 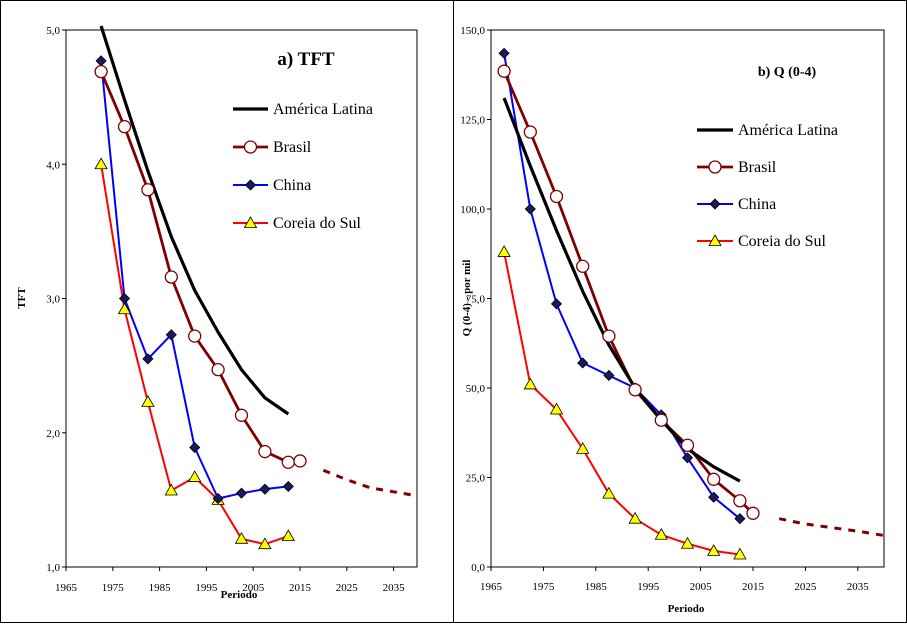 What do you see at coordinates (622, 403) in the screenshot?
I see `series-line-coreia` at bounding box center [622, 403].